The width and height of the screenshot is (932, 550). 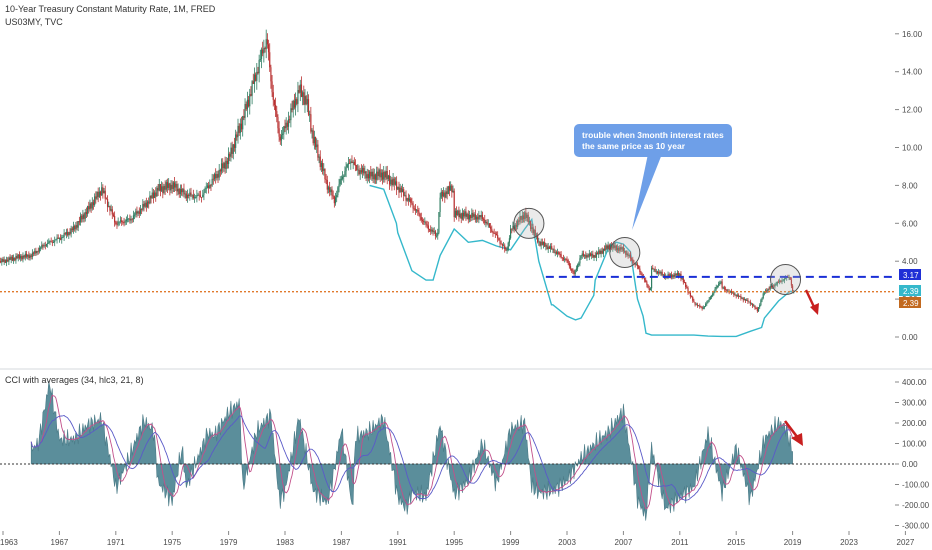 What do you see at coordinates (910, 223) in the screenshot?
I see `y-tick-label: 6.00` at bounding box center [910, 223].